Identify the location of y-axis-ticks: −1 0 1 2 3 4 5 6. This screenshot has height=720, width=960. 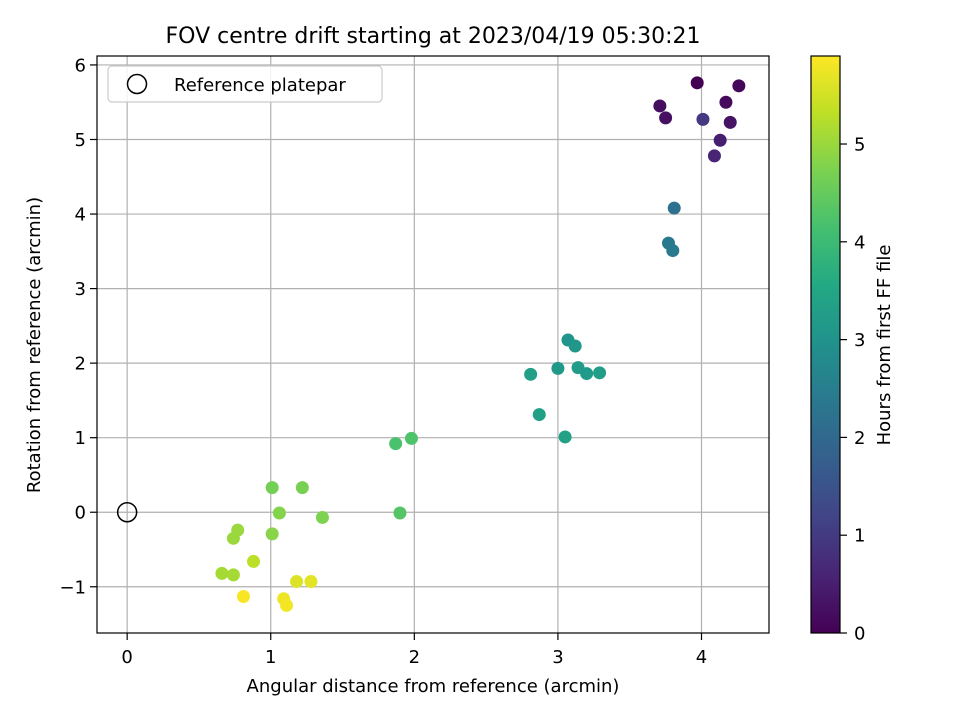
(78, 326).